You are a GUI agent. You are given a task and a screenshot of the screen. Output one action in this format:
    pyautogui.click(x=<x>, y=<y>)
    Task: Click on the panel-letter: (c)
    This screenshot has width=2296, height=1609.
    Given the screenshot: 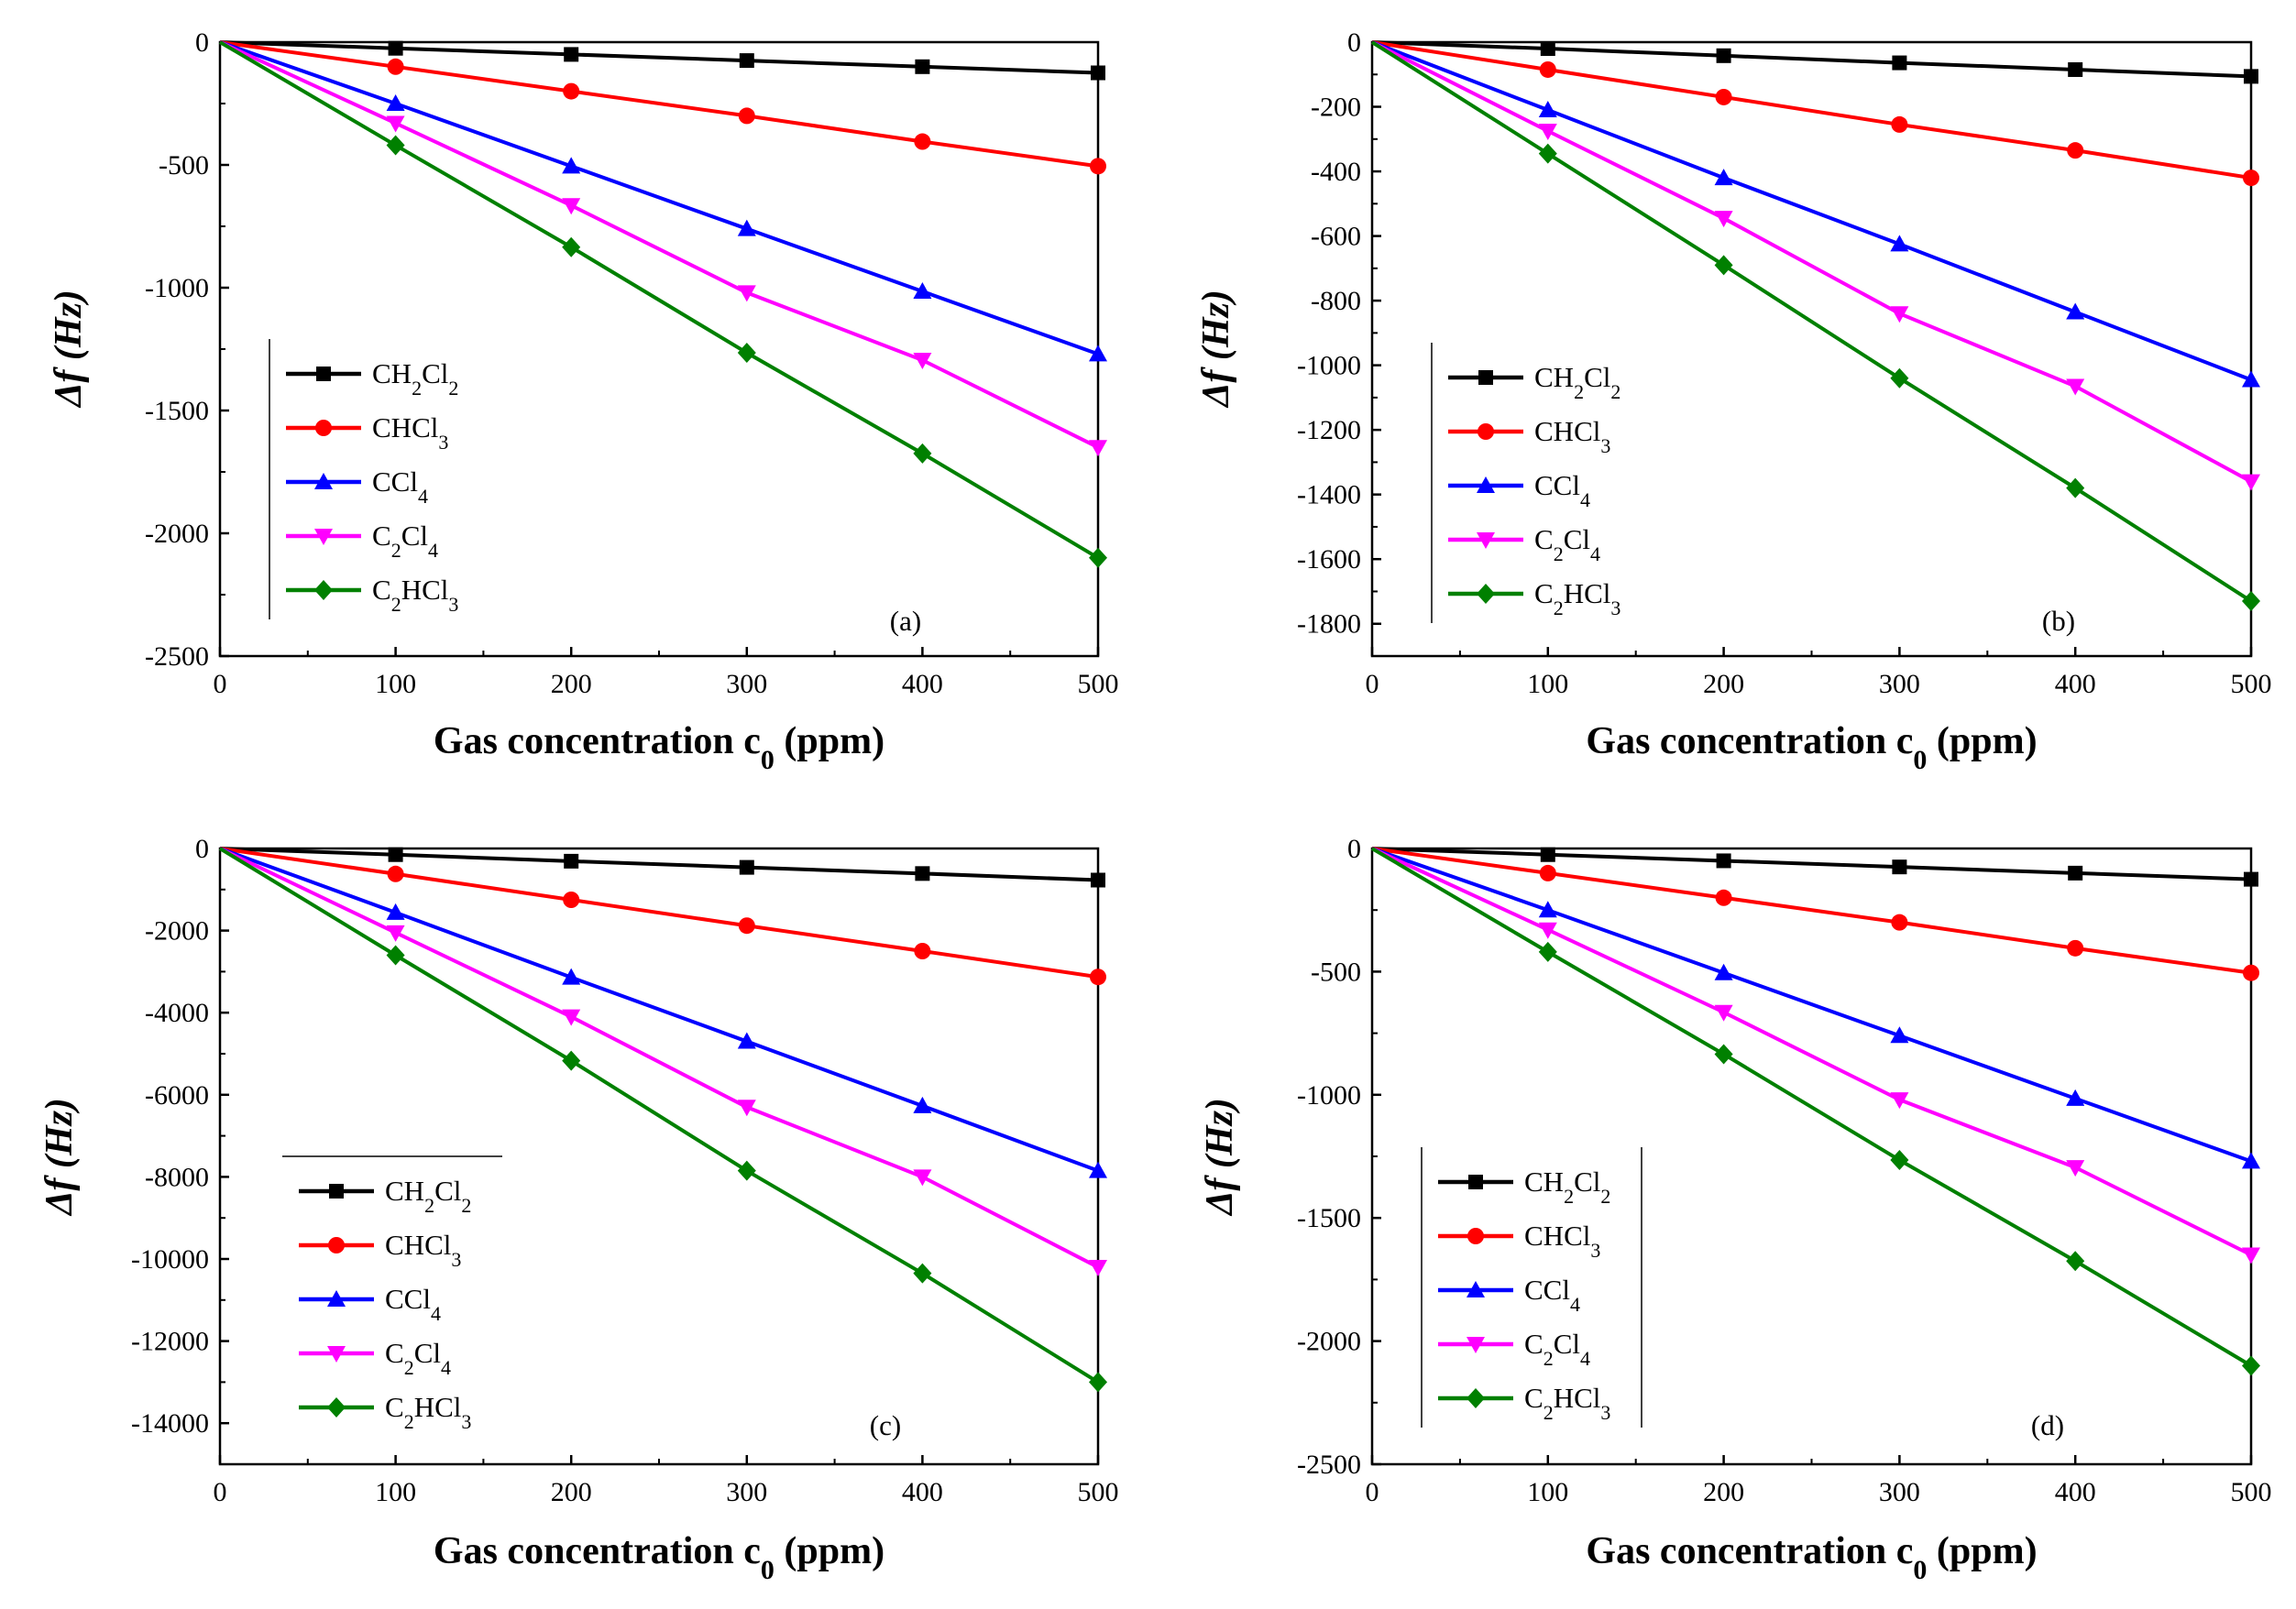 What is the action you would take?
    pyautogui.click(x=885, y=1425)
    